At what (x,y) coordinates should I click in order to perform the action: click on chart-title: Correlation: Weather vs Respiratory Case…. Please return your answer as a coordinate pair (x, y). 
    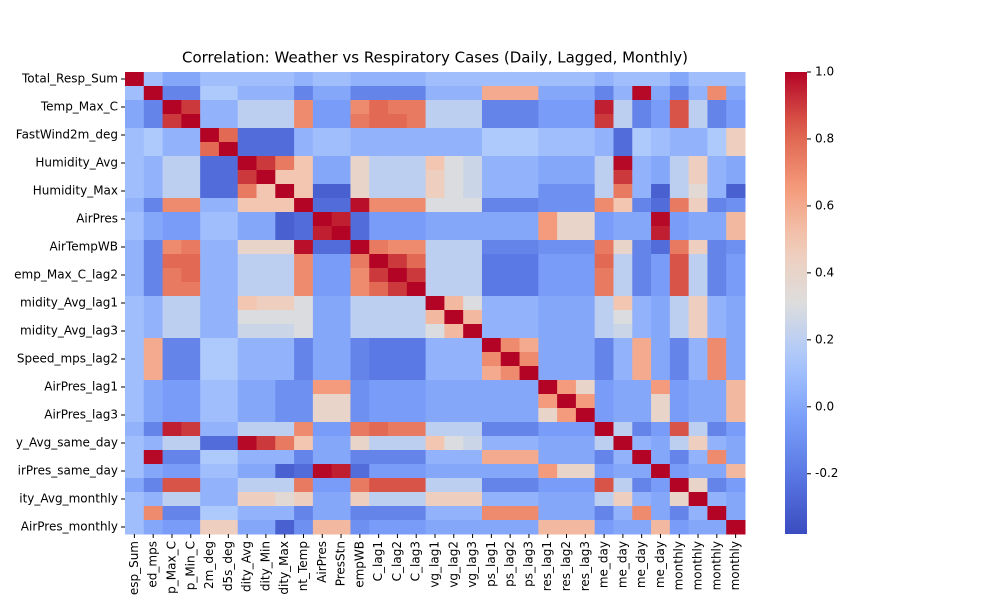
    Looking at the image, I should click on (435, 58).